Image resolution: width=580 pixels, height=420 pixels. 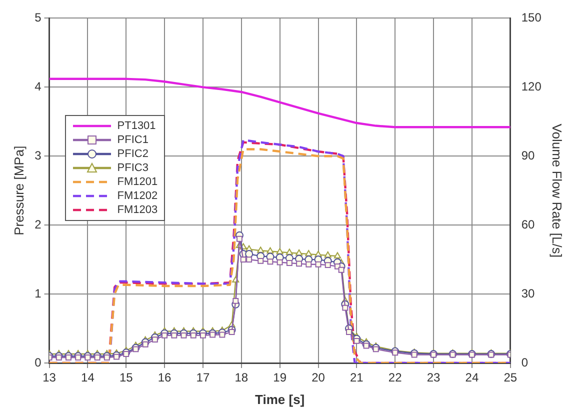 What do you see at coordinates (531, 86) in the screenshot?
I see `y2-tick-label: 120` at bounding box center [531, 86].